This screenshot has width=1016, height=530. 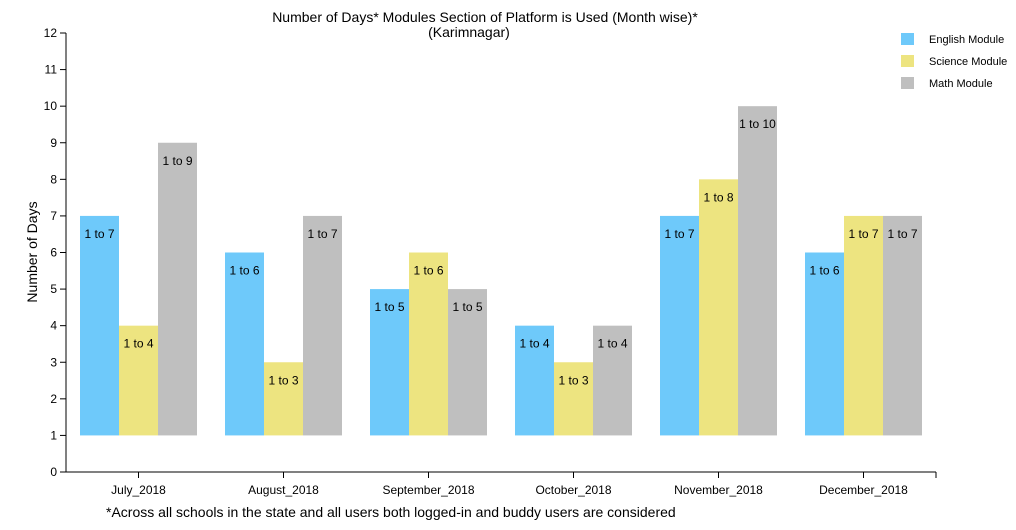 I want to click on x-category-label: August_2018, so click(x=283, y=490).